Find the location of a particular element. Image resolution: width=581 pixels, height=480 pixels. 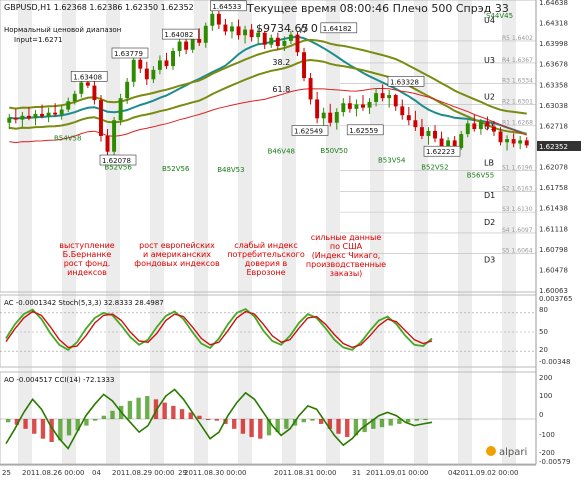

annotation-line: выступление is located at coordinates (87, 245).